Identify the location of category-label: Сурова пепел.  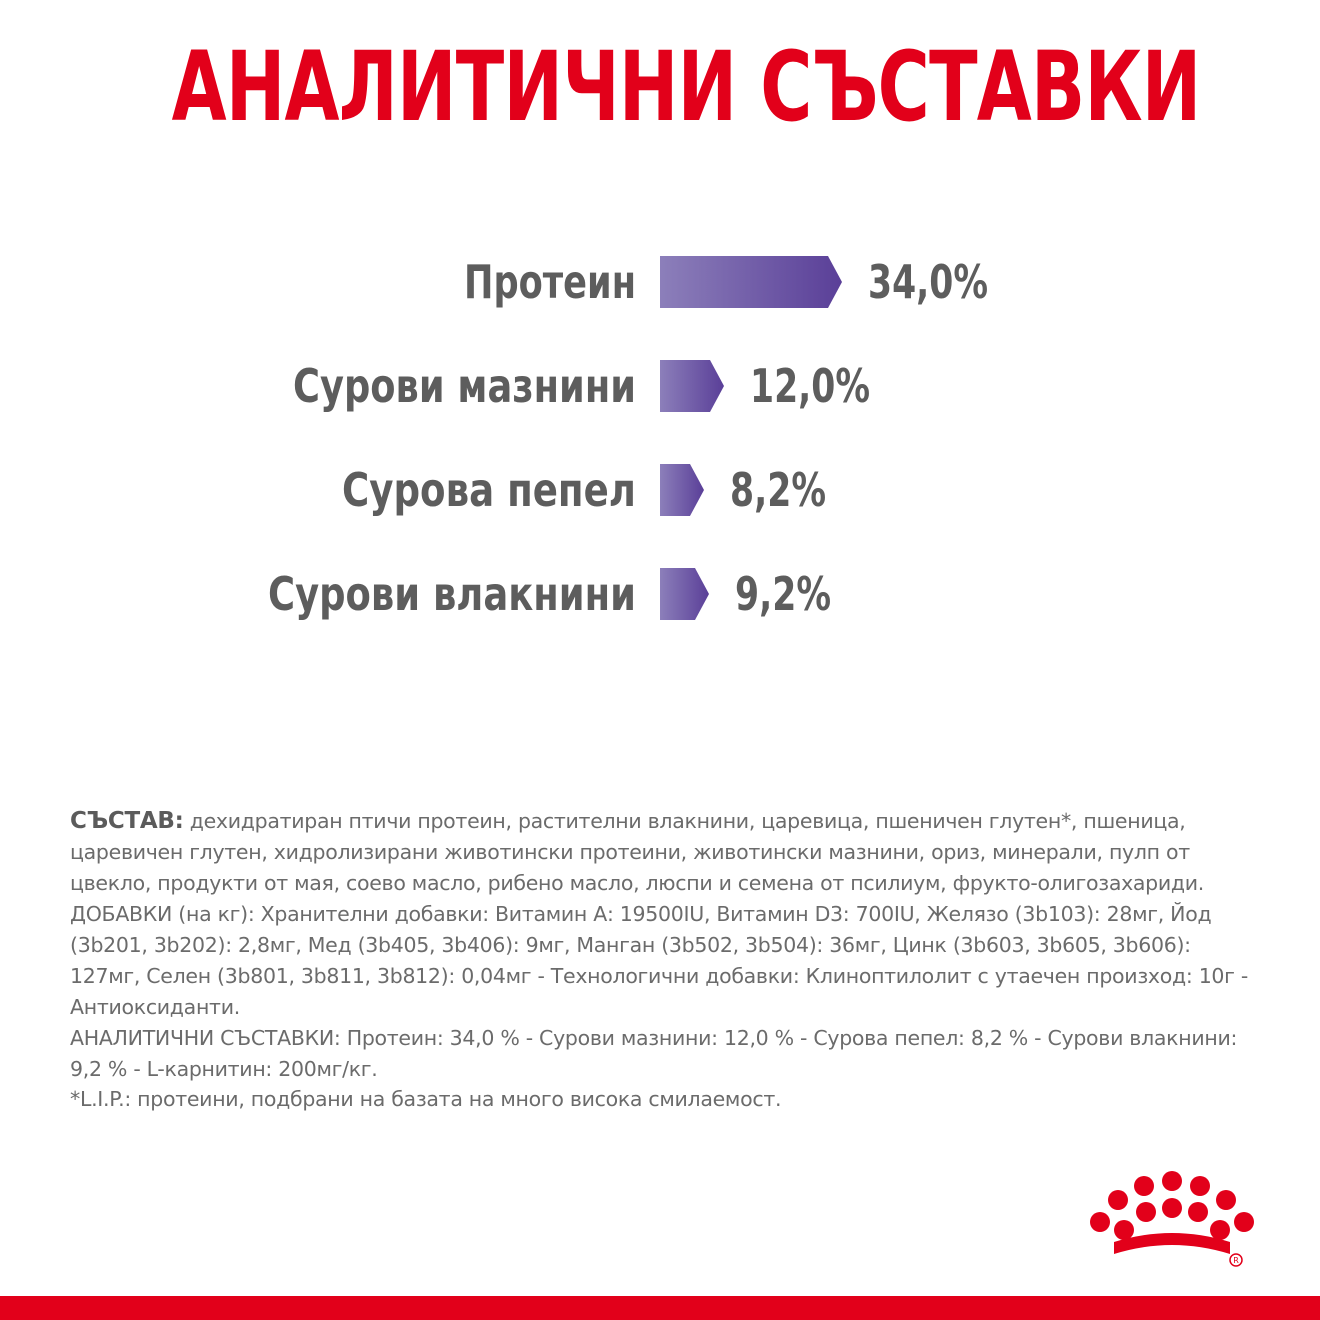
(489, 490).